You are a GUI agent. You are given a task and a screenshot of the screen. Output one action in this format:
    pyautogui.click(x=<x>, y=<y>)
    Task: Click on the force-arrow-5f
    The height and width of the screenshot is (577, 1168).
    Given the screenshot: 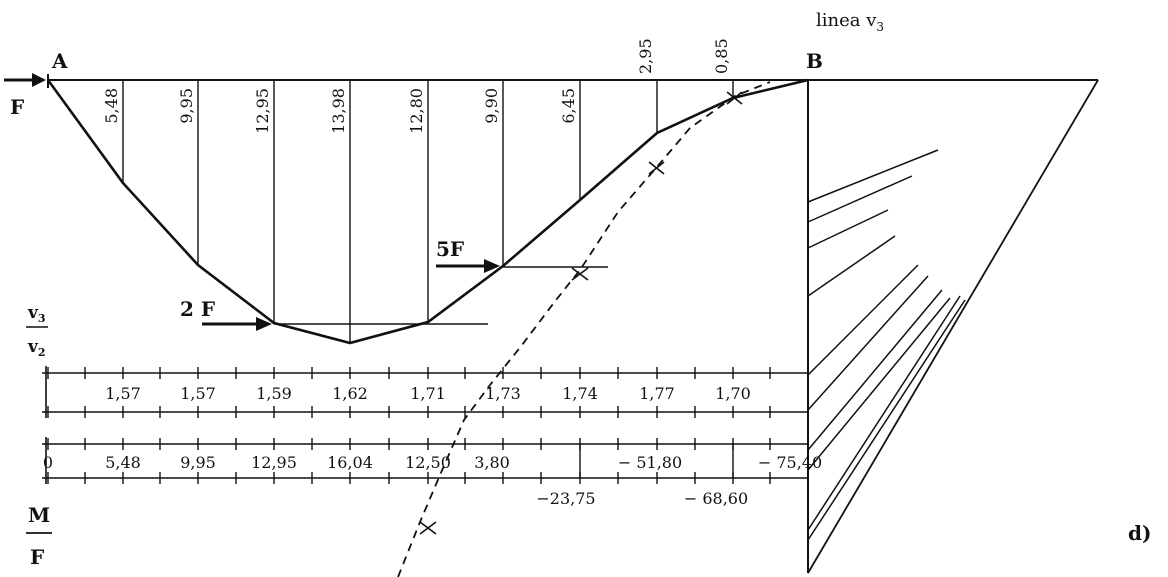 What is the action you would take?
    pyautogui.click(x=468, y=266)
    